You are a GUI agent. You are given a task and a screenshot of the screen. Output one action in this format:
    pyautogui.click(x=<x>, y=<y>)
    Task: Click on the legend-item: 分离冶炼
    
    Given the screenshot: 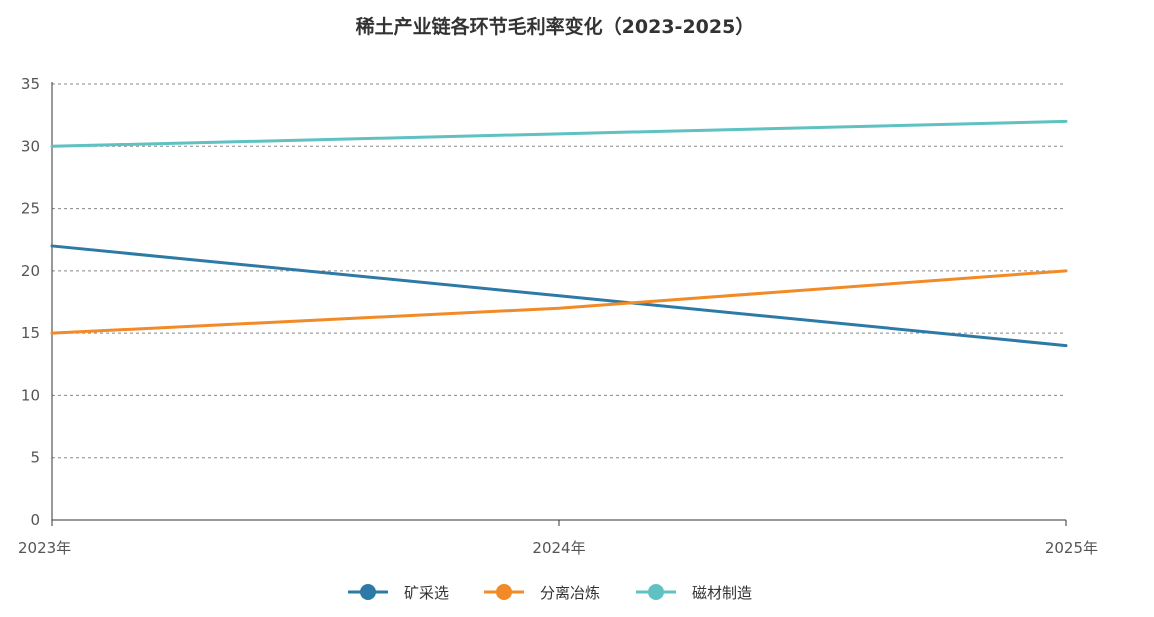 What is the action you would take?
    pyautogui.click(x=542, y=593)
    